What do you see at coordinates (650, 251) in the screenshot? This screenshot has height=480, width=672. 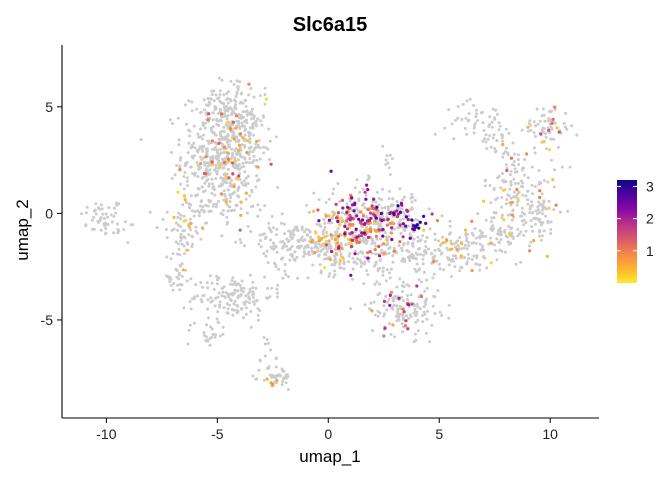 I see `colorbar-tick-label: 1` at bounding box center [650, 251].